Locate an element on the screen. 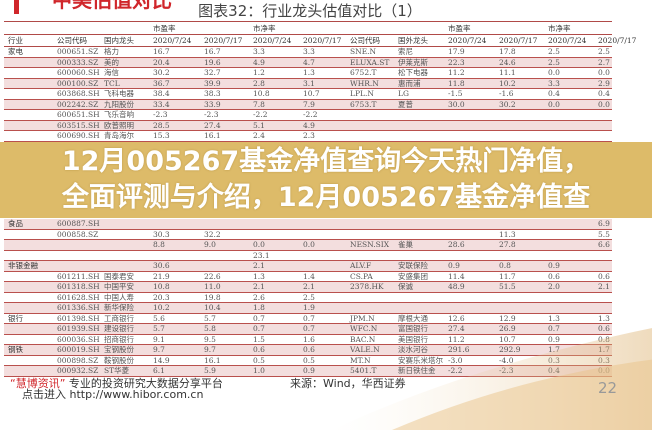  watermark-source: 来源：Wind，华西证券 is located at coordinates (348, 383).